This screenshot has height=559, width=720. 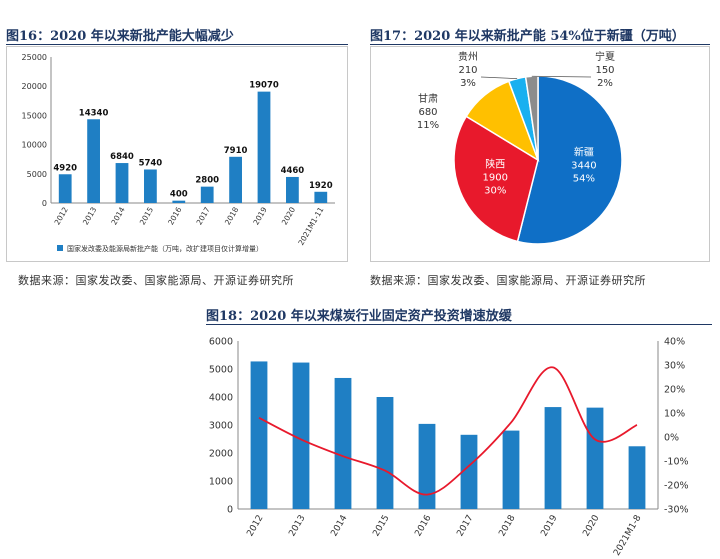 I want to click on fig18-x-tick-label: 2012, so click(x=255, y=526).